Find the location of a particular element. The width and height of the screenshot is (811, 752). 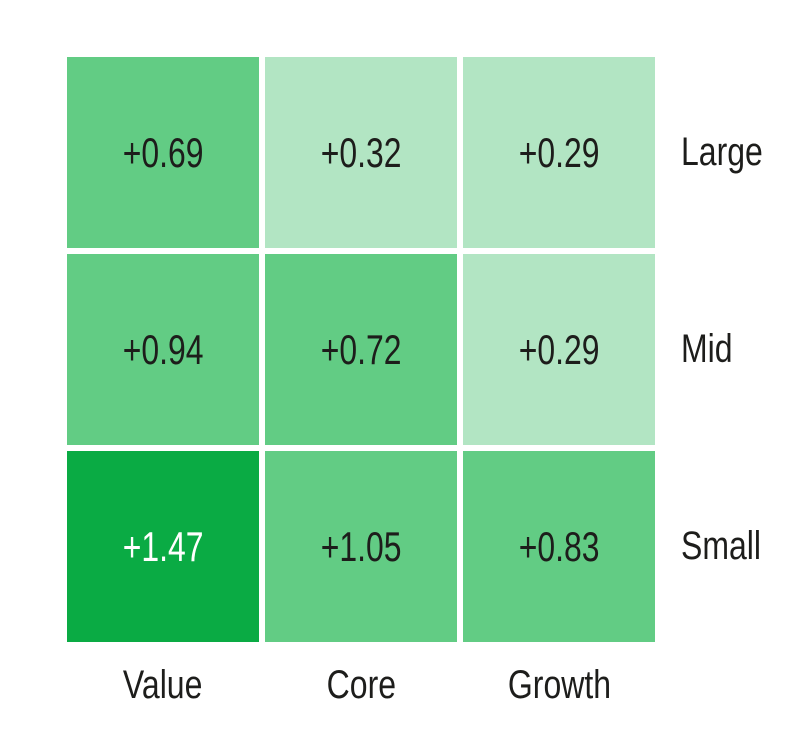

cell-value: +0.32 is located at coordinates (361, 152).